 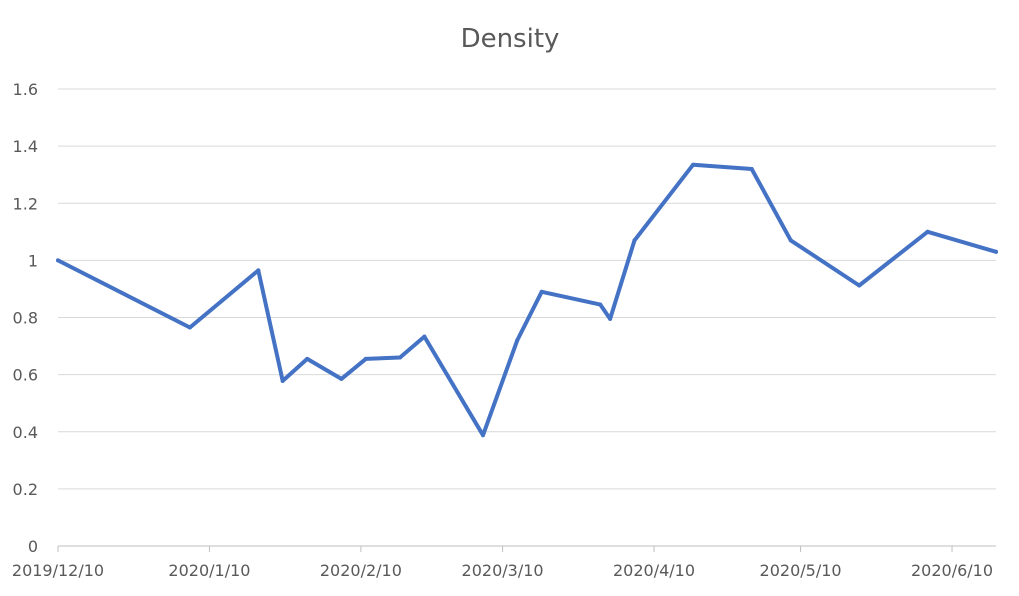 I want to click on y-axis-tick-labels: 0 0.2 0.4 0.6 0.8 1 1.2 1.4 1.6, so click(x=25, y=318).